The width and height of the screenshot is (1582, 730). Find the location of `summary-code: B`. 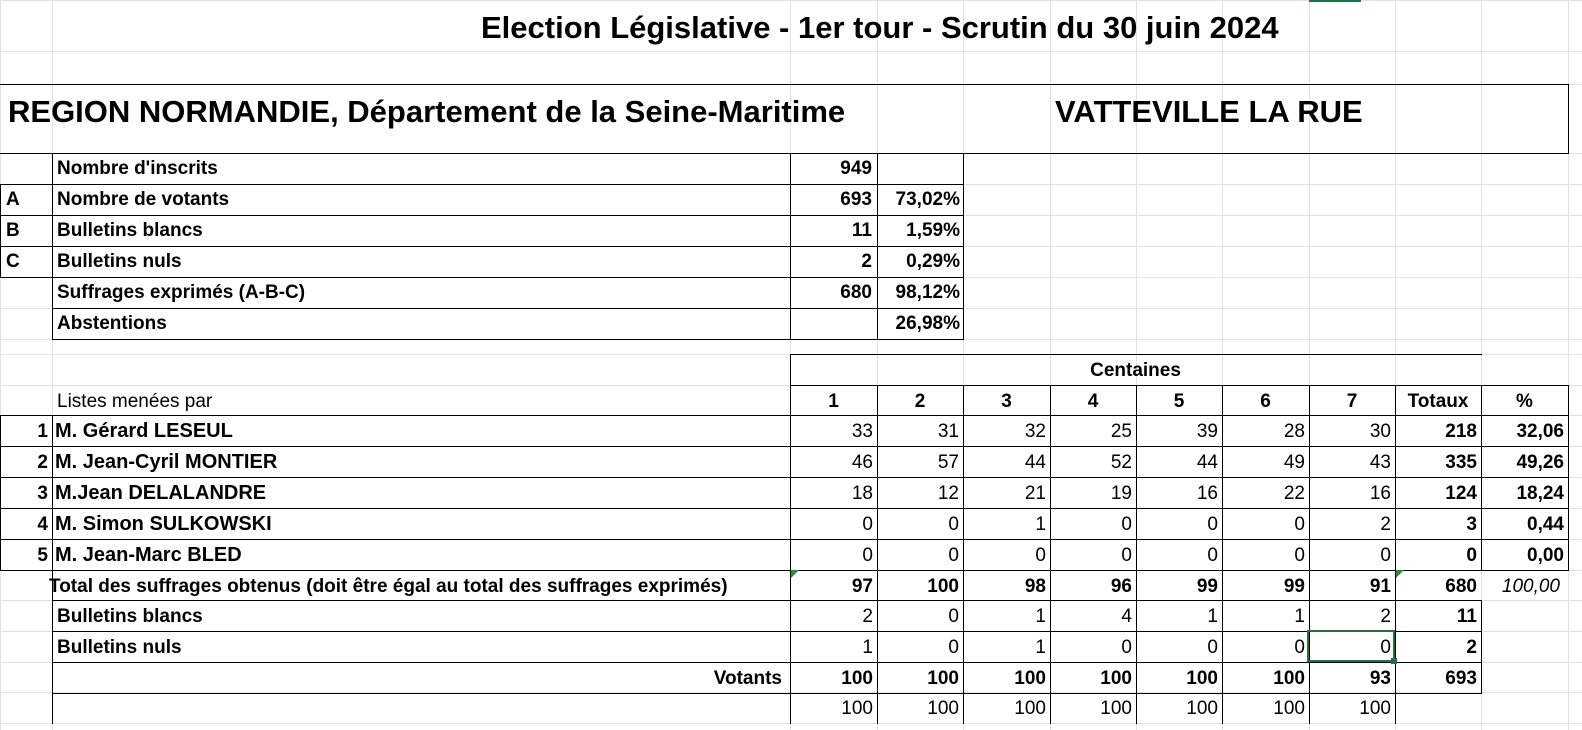

summary-code: B is located at coordinates (13, 230).